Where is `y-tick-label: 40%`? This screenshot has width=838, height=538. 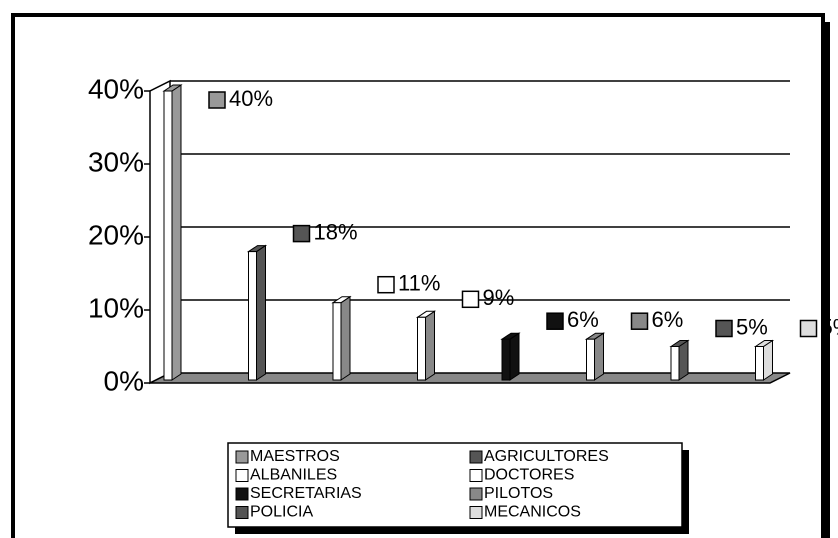
y-tick-label: 40% is located at coordinates (116, 88).